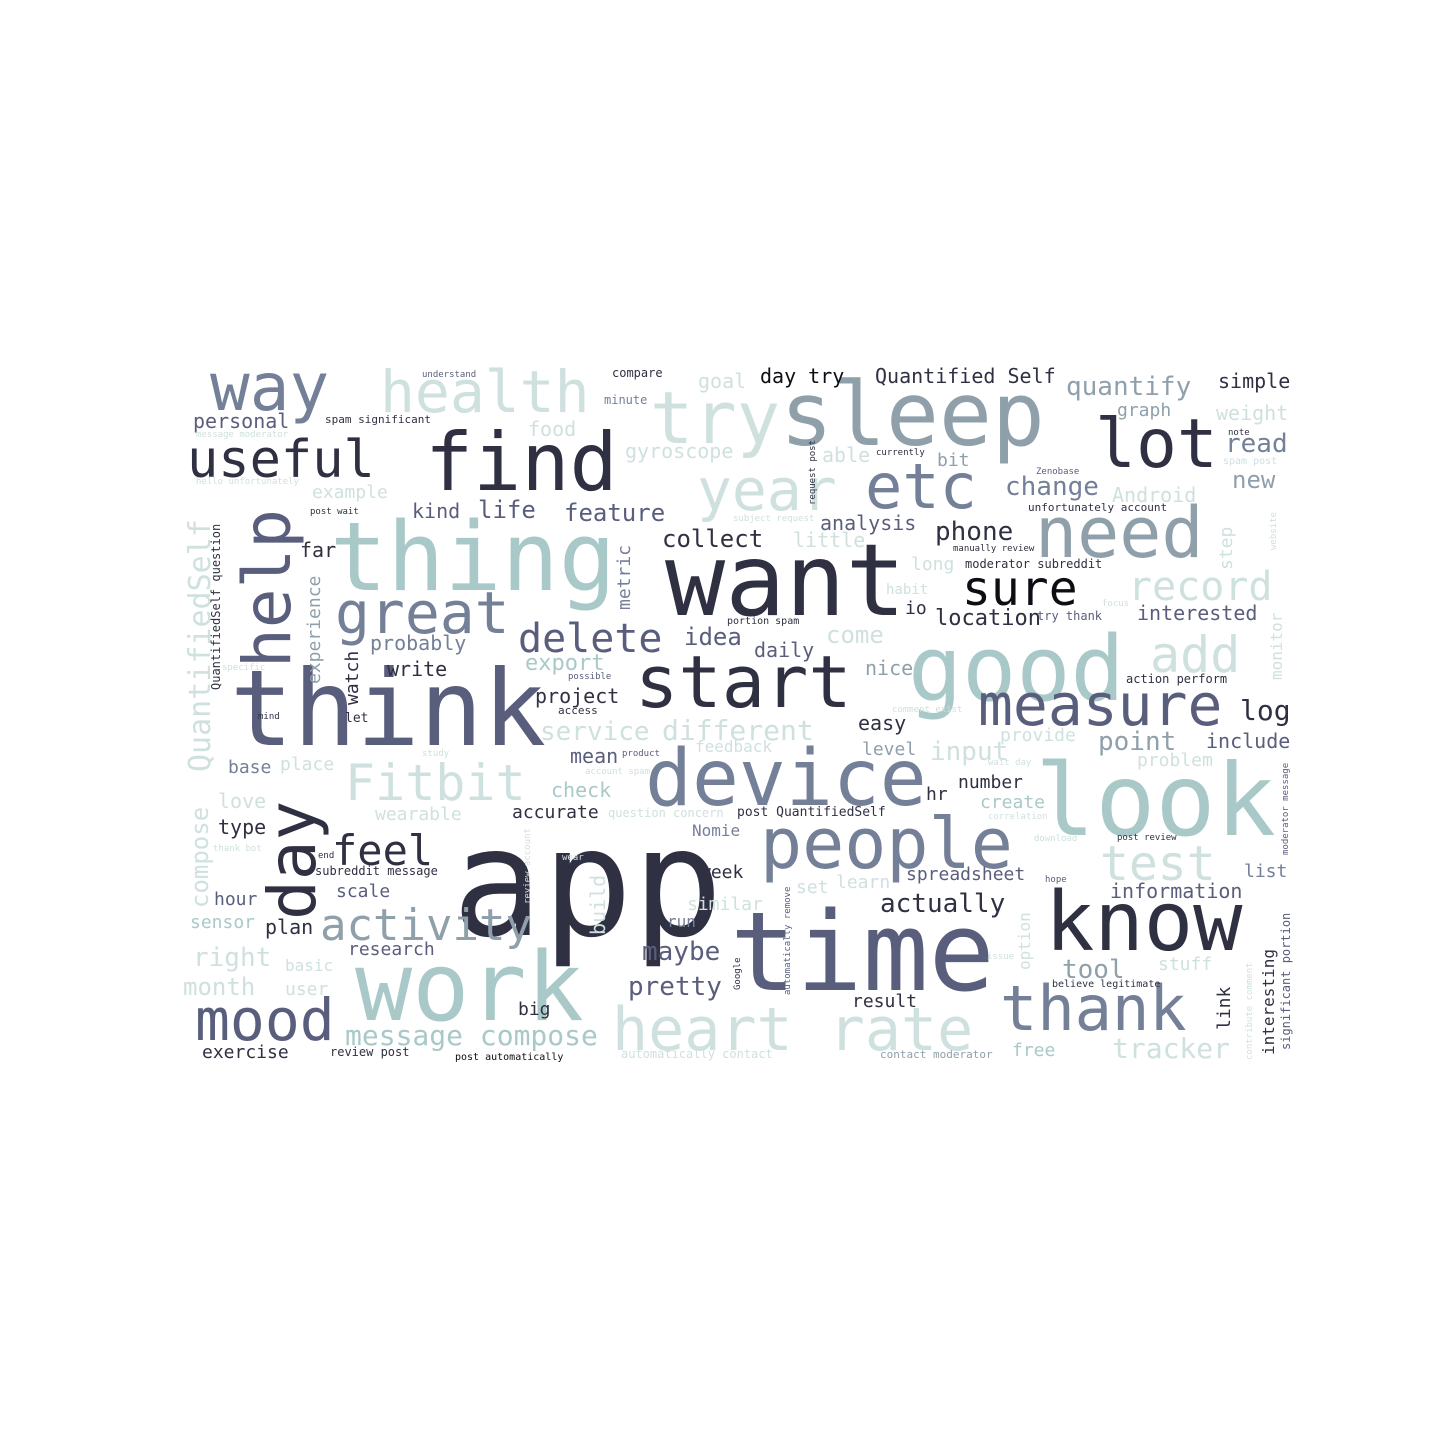  I want to click on word-fitbit: Fitbit, so click(435, 783).